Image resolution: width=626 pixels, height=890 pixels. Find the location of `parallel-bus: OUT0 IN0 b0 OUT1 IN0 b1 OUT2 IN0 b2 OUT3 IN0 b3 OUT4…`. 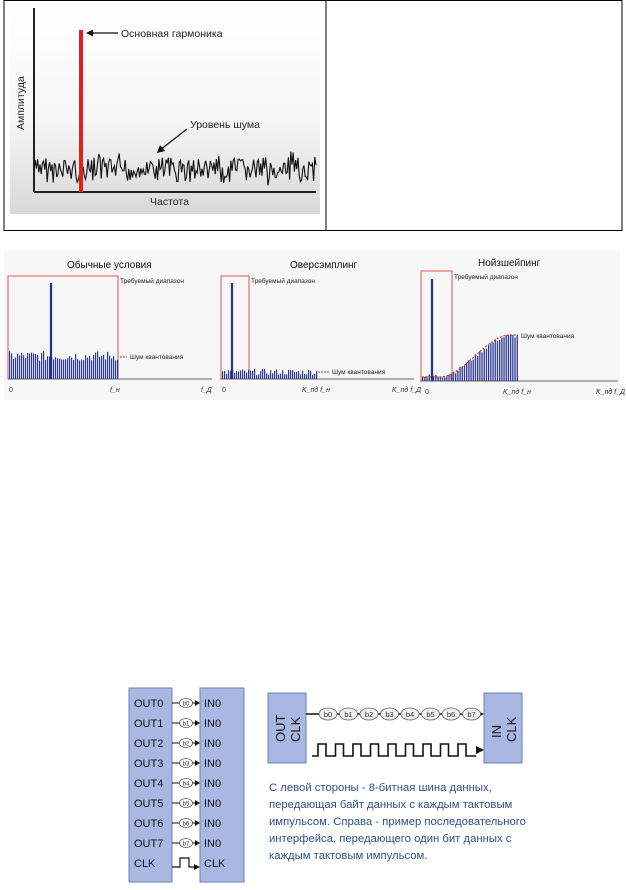

parallel-bus: OUT0 IN0 b0 OUT1 IN0 b1 OUT2 IN0 b2 OUT3 IN0 b3 OUT4… is located at coordinates (180, 784).